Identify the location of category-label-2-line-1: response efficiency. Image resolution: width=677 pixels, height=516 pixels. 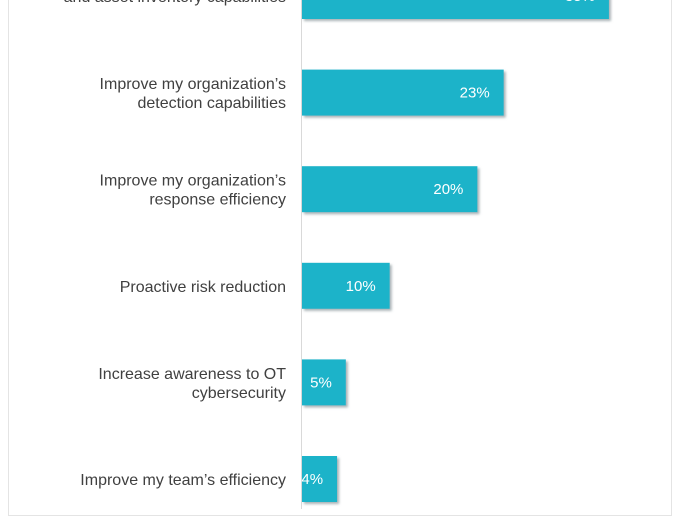
(217, 200).